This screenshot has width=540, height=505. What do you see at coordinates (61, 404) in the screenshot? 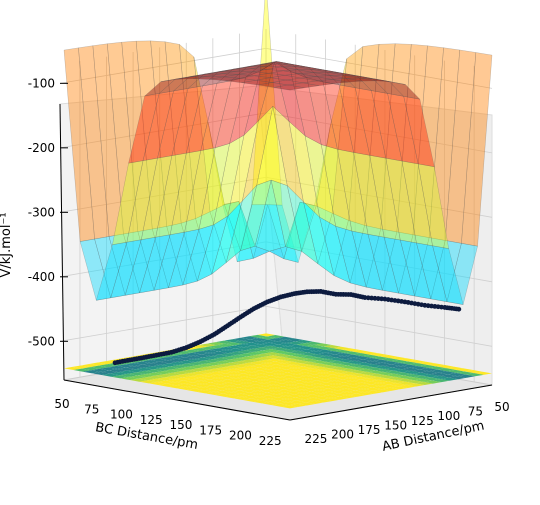
I see `x-tick-label: 50` at bounding box center [61, 404].